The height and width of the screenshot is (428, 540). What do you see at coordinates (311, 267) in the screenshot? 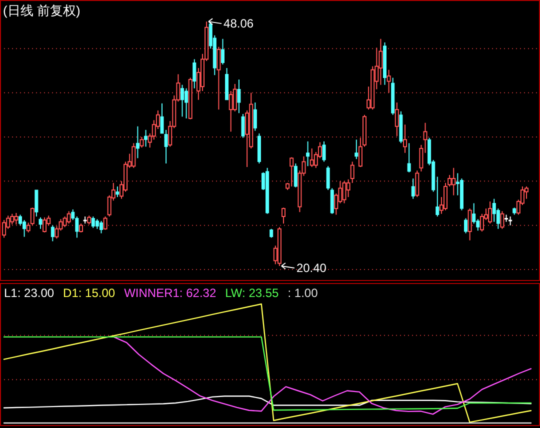
I see `annotation: 20.40` at bounding box center [311, 267].